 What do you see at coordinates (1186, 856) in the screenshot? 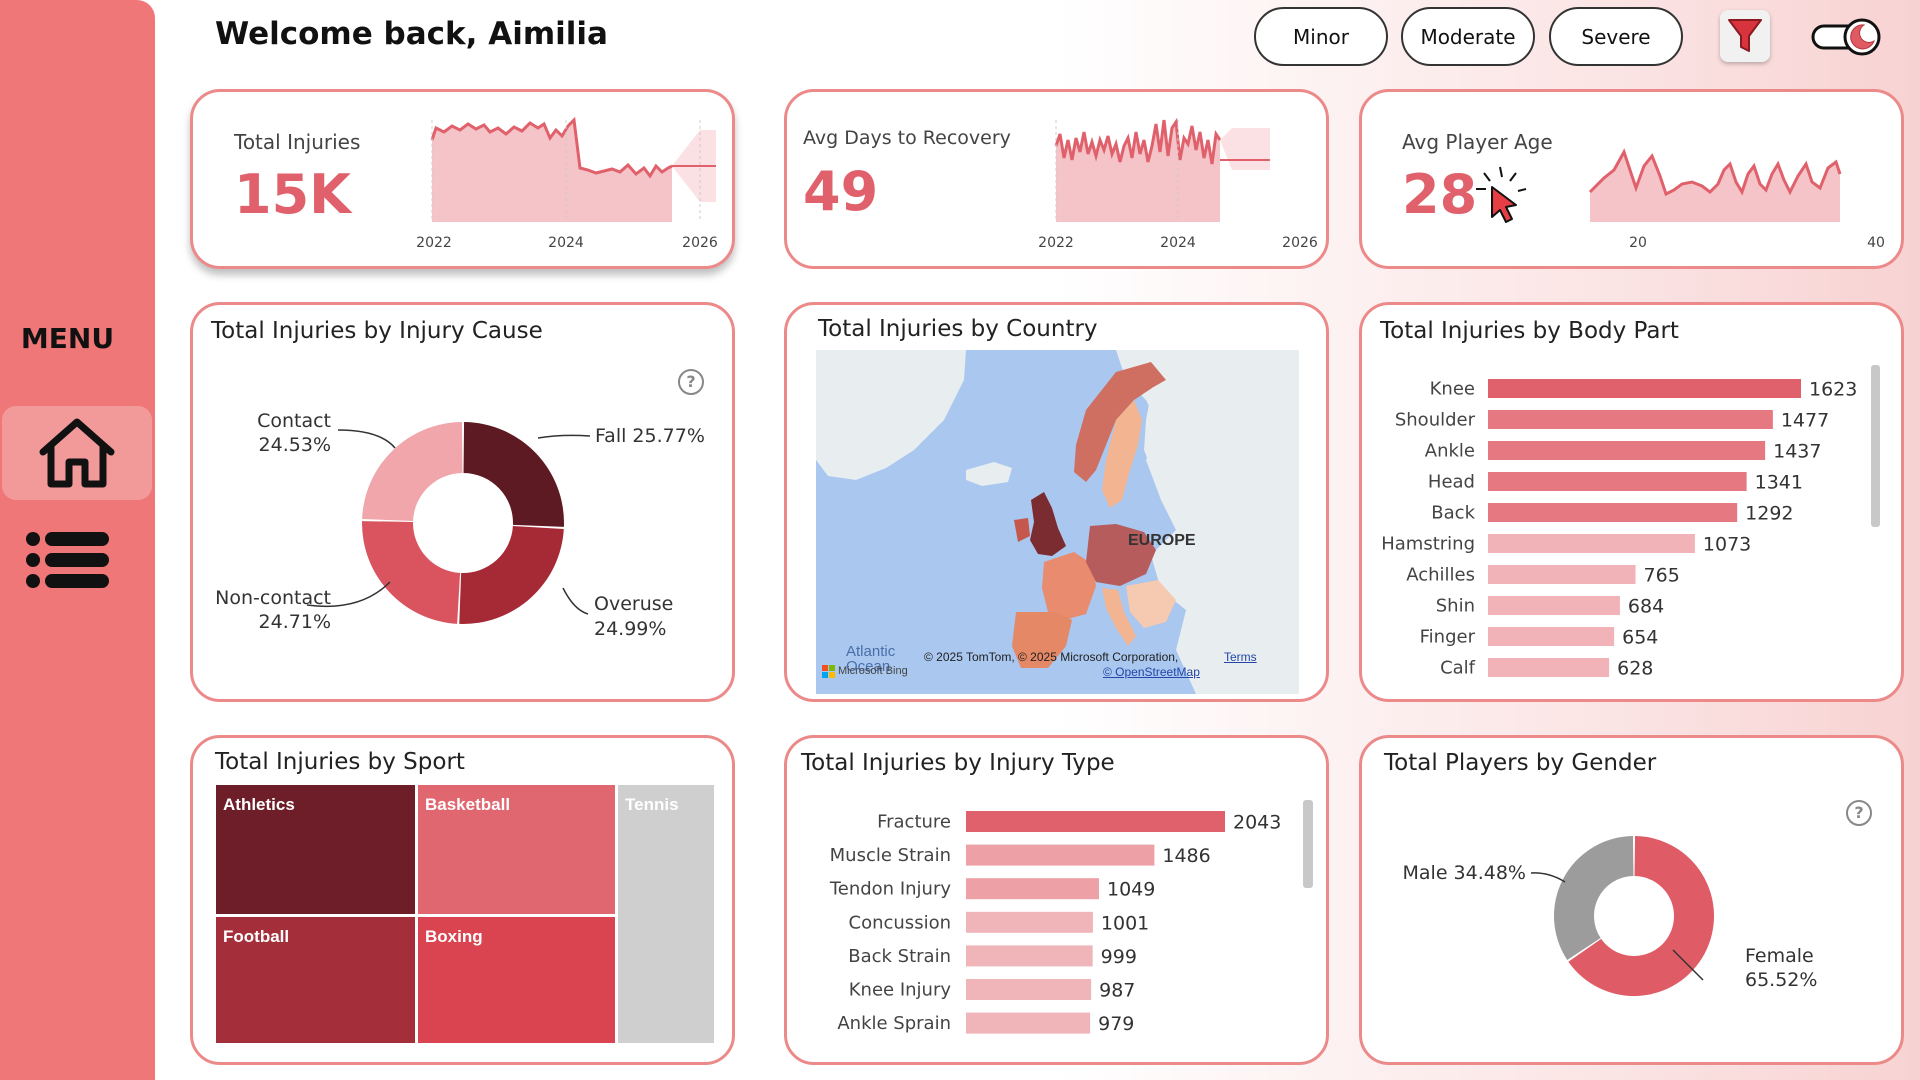
I see `bar-value: 1486` at bounding box center [1186, 856].